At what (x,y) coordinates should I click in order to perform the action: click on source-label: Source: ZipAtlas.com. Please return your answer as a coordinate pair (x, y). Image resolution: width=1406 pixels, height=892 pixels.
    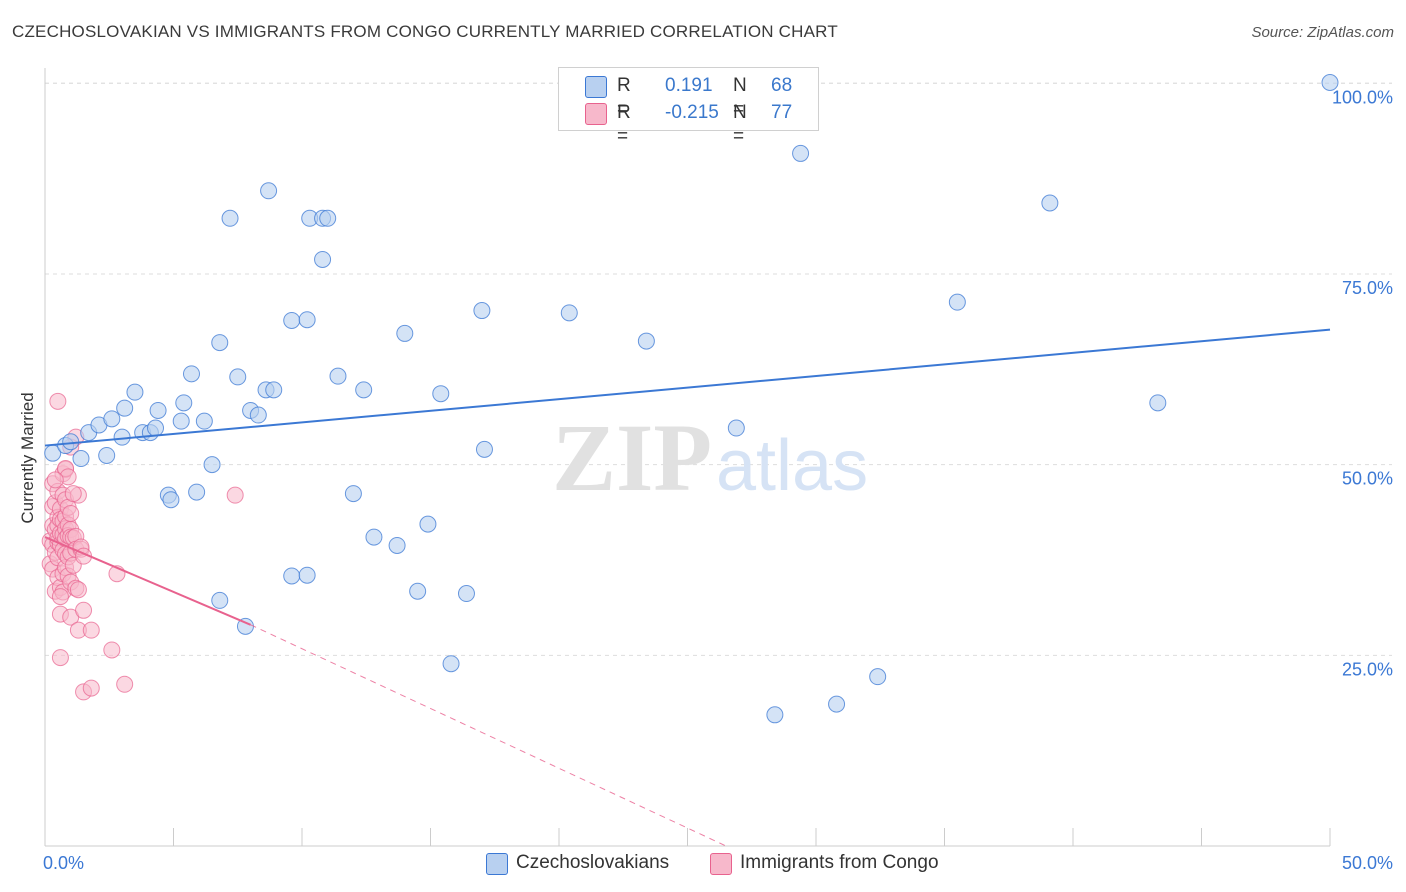
    Looking at the image, I should click on (1322, 32).